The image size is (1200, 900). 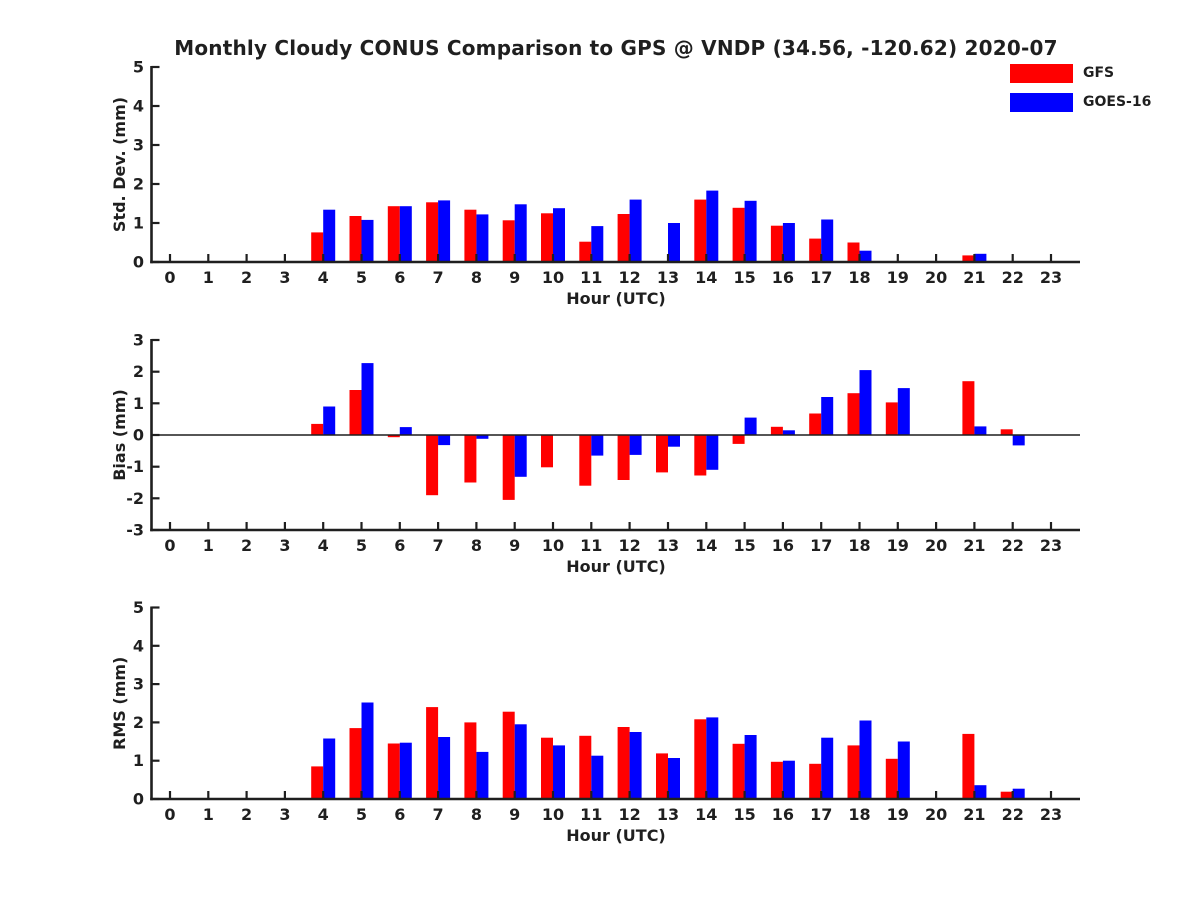 I want to click on legend-item-goes16: GOES-16, so click(x=1080, y=102).